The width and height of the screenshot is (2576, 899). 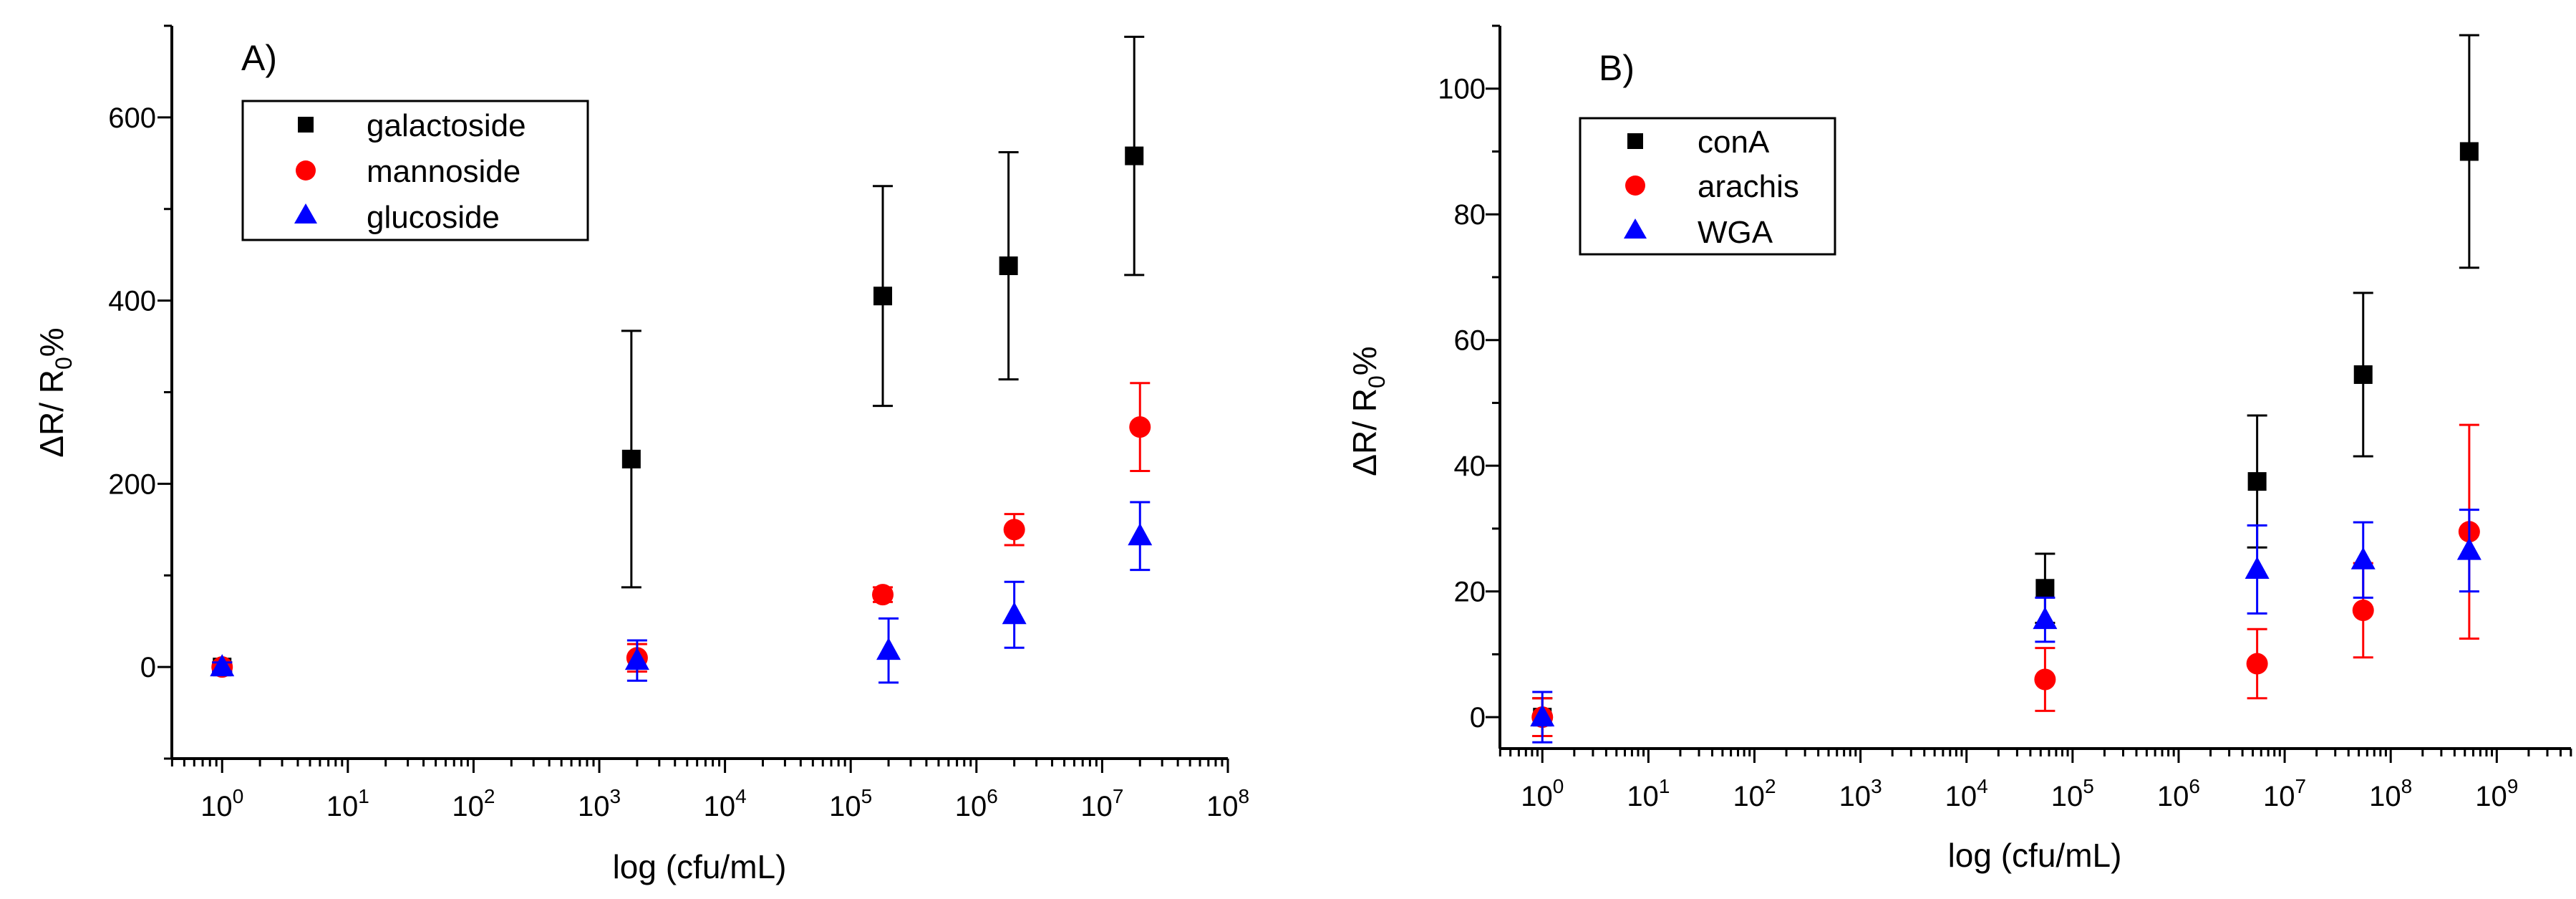 I want to click on y-tick-label: 600, so click(x=132, y=118).